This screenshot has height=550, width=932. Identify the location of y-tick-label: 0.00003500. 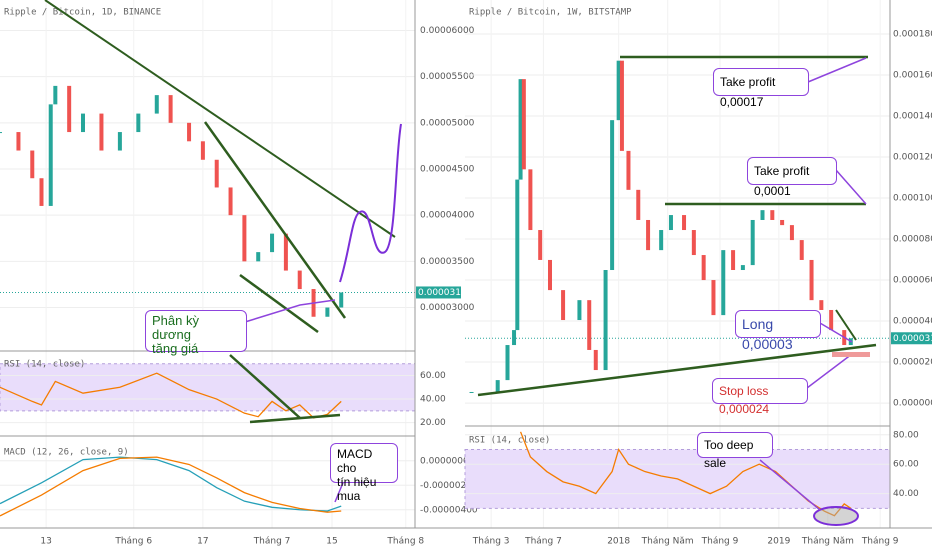
(447, 262).